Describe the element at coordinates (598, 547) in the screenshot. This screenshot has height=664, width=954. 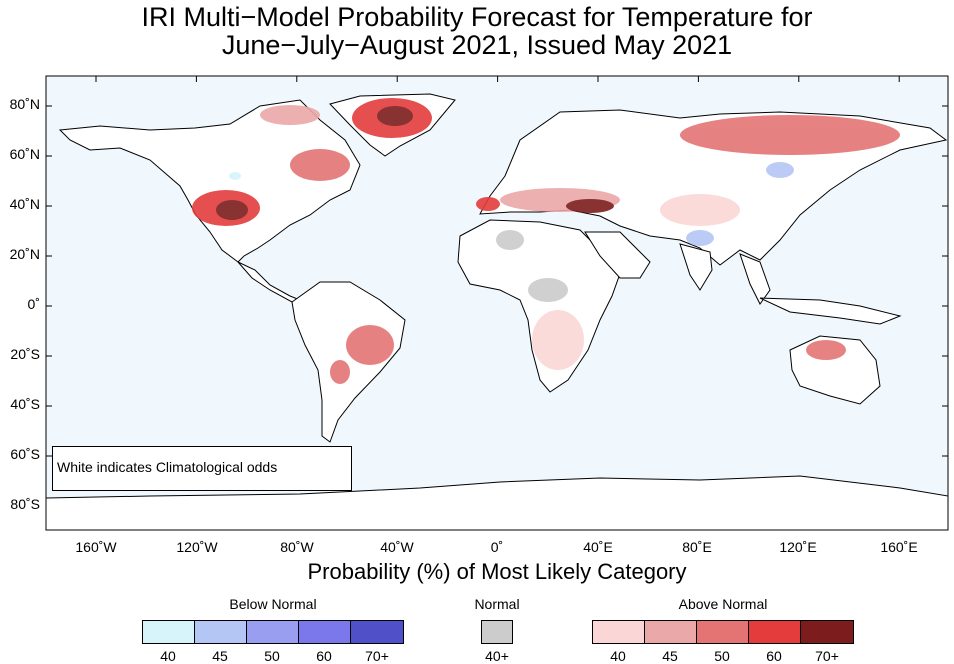
I see `lon-label: 40˚E` at that location.